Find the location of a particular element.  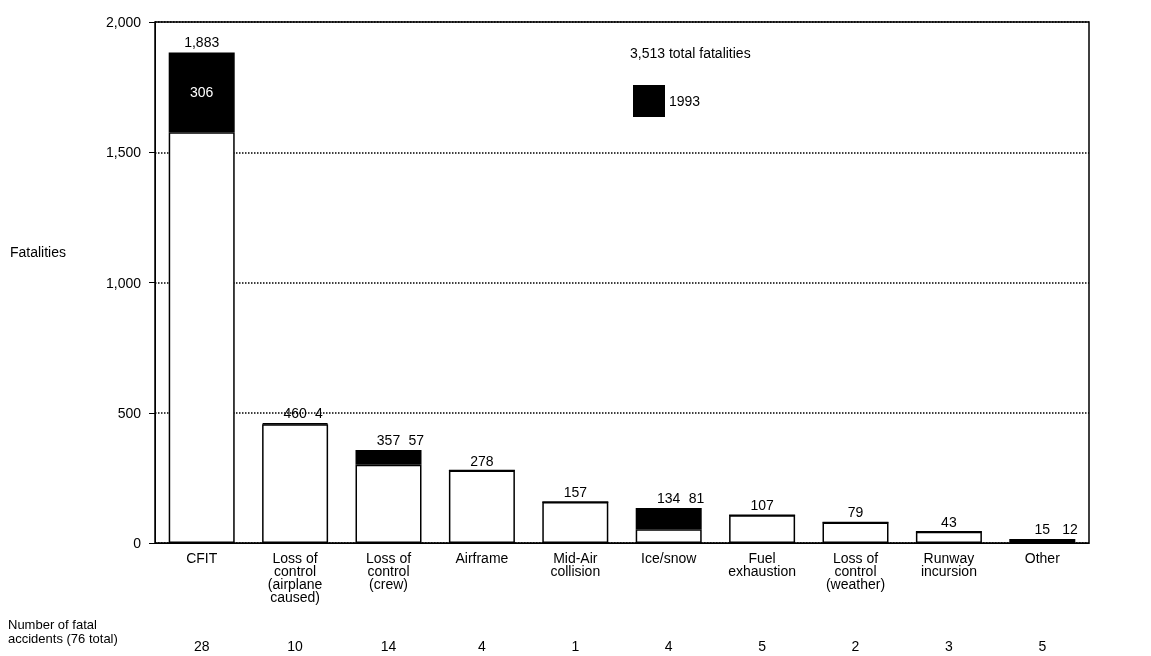

data-label: 306 is located at coordinates (202, 92).